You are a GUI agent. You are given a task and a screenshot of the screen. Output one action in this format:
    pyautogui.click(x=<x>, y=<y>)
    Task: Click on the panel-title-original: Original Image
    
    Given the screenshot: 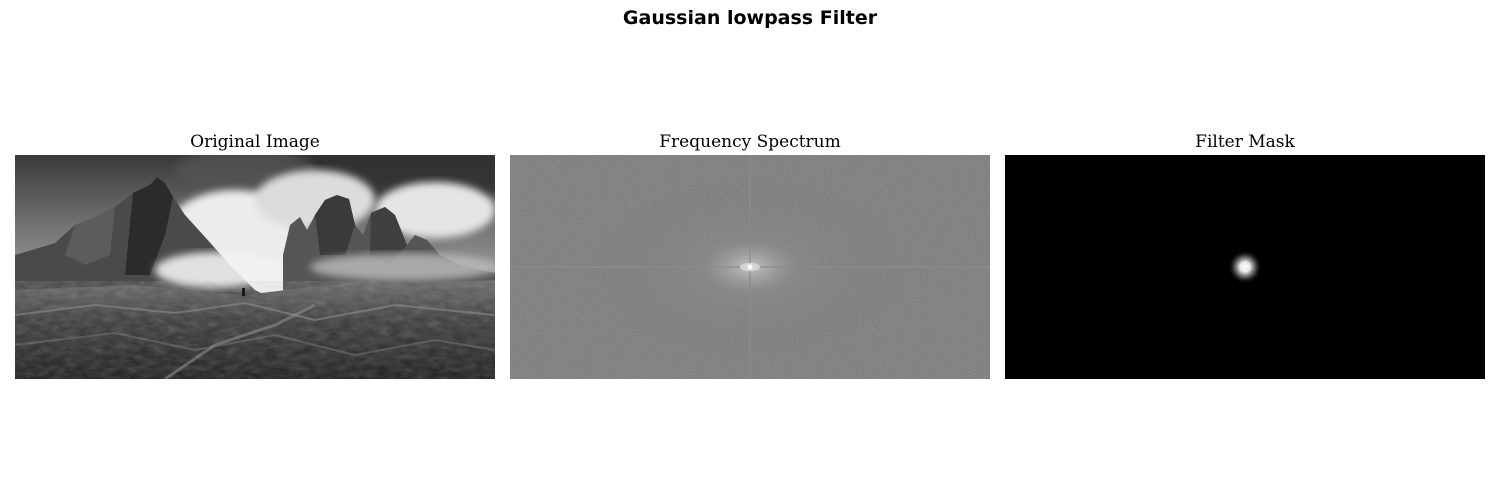 What is the action you would take?
    pyautogui.click(x=255, y=142)
    